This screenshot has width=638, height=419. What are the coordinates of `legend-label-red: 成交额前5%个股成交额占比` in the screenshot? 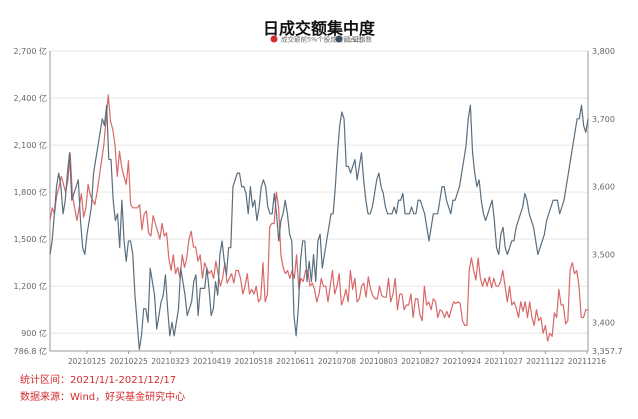 It's located at (322, 39).